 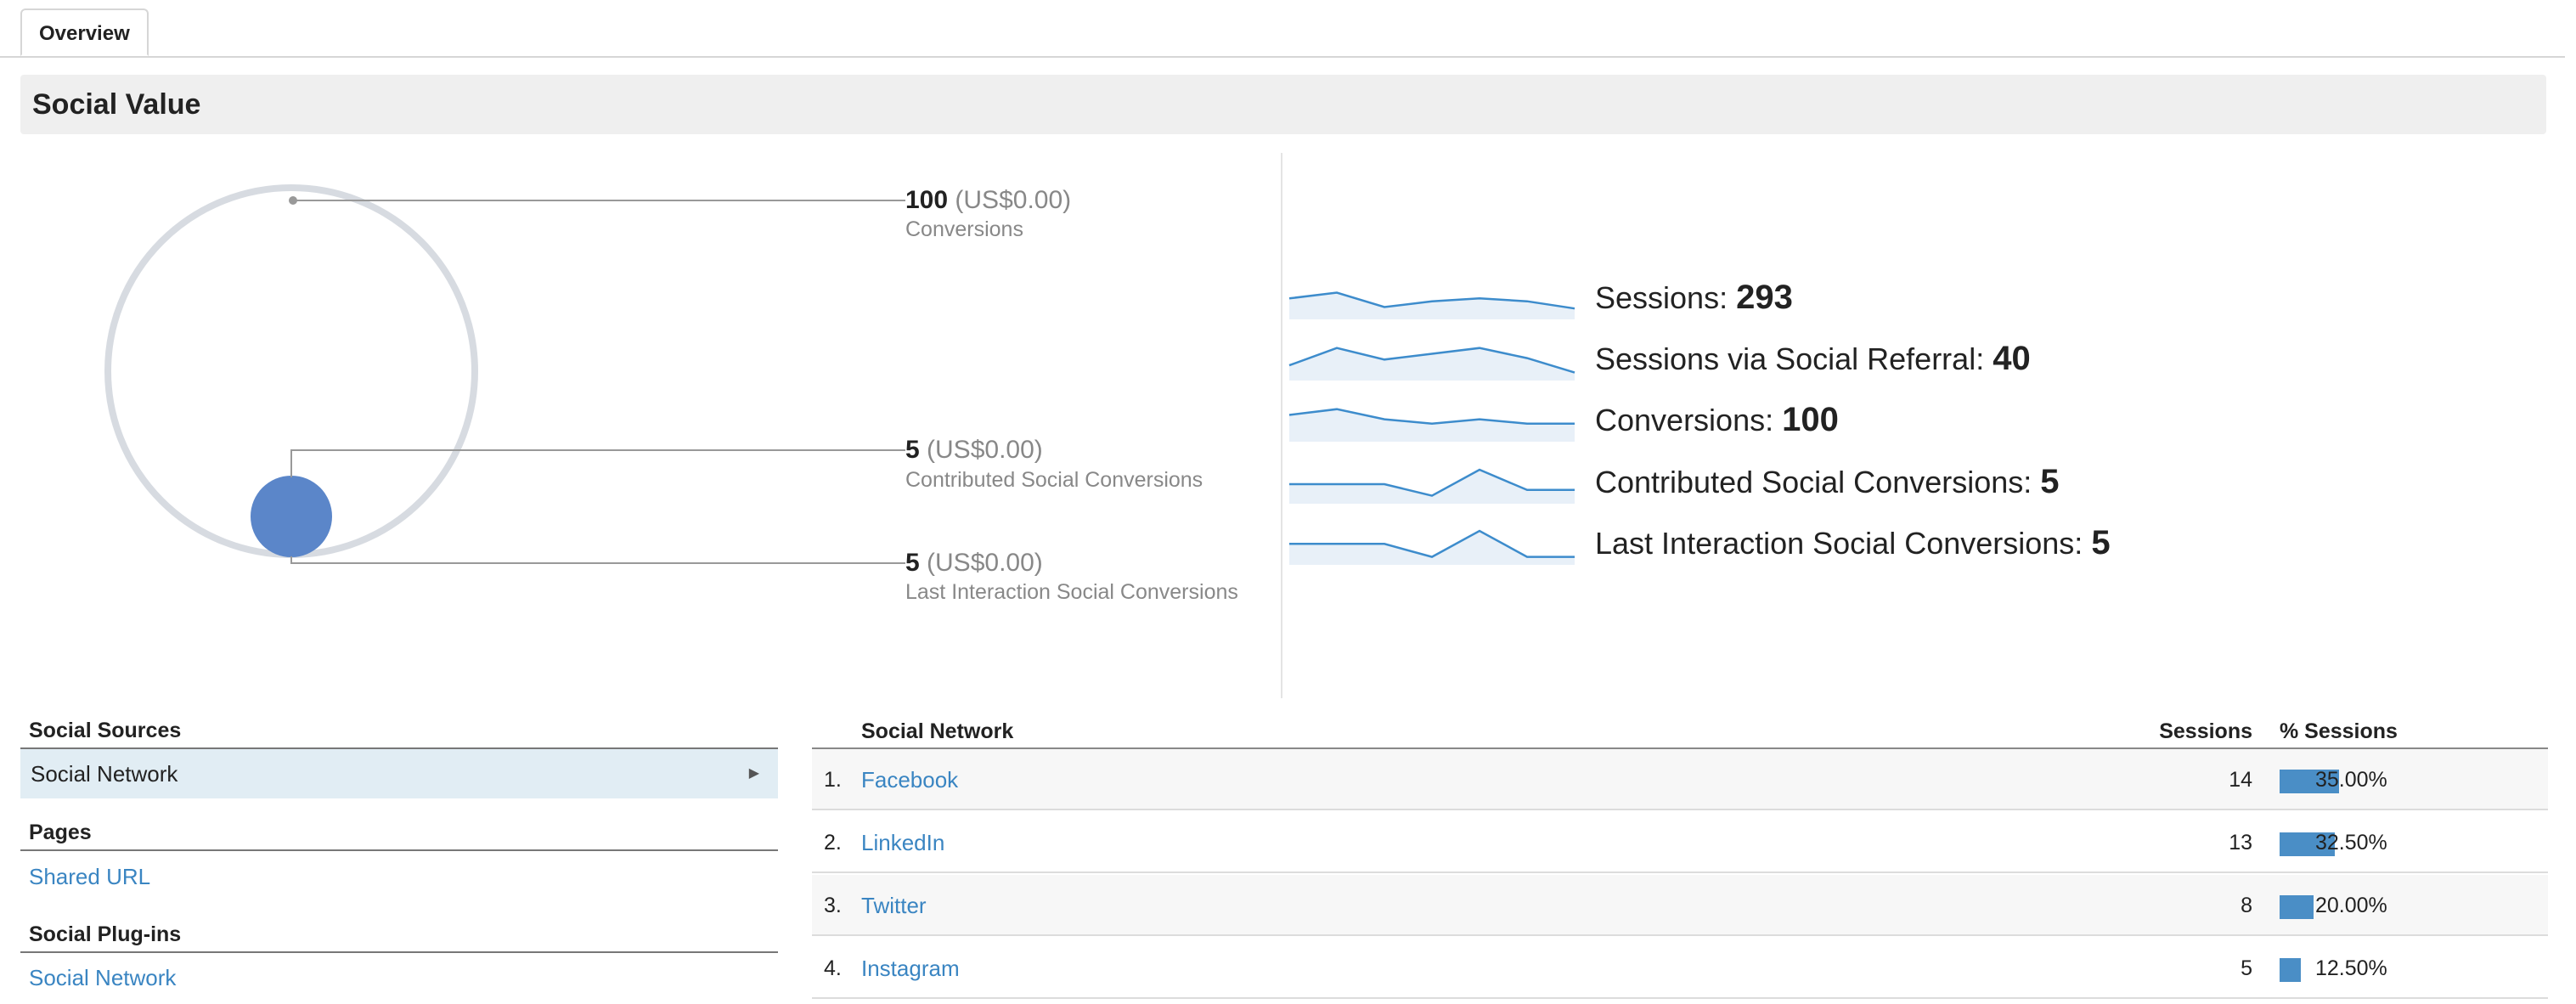 What do you see at coordinates (833, 905) in the screenshot?
I see `row-index: 3.` at bounding box center [833, 905].